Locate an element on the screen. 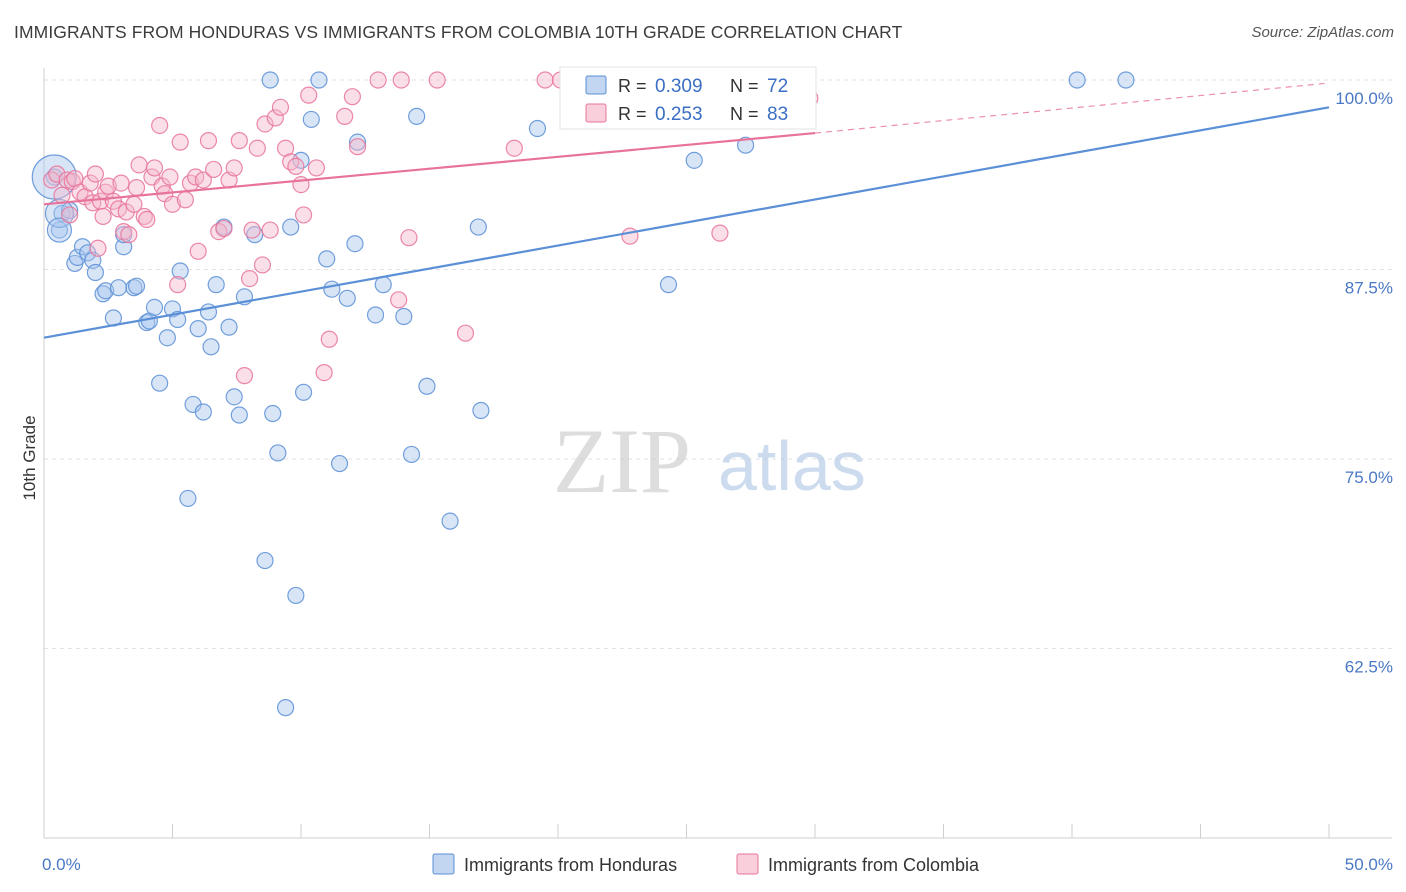 This screenshot has width=1406, height=892. legend-r-value-honduras: 0.309 is located at coordinates (679, 86).